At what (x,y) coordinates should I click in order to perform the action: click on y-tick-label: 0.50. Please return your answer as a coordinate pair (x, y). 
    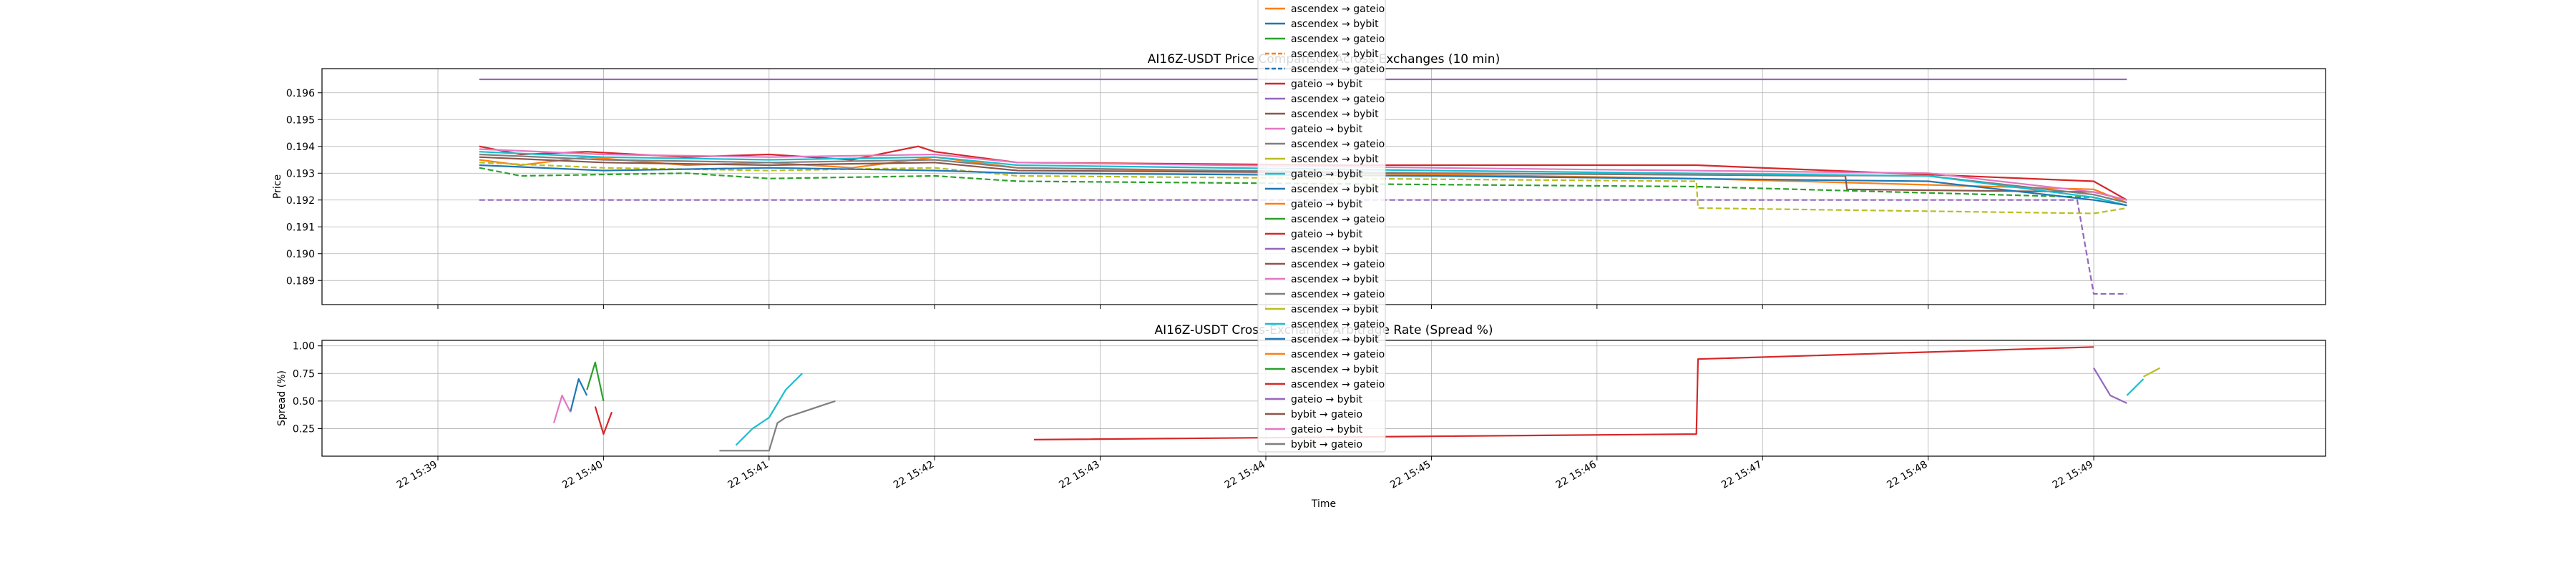
    Looking at the image, I should click on (304, 402).